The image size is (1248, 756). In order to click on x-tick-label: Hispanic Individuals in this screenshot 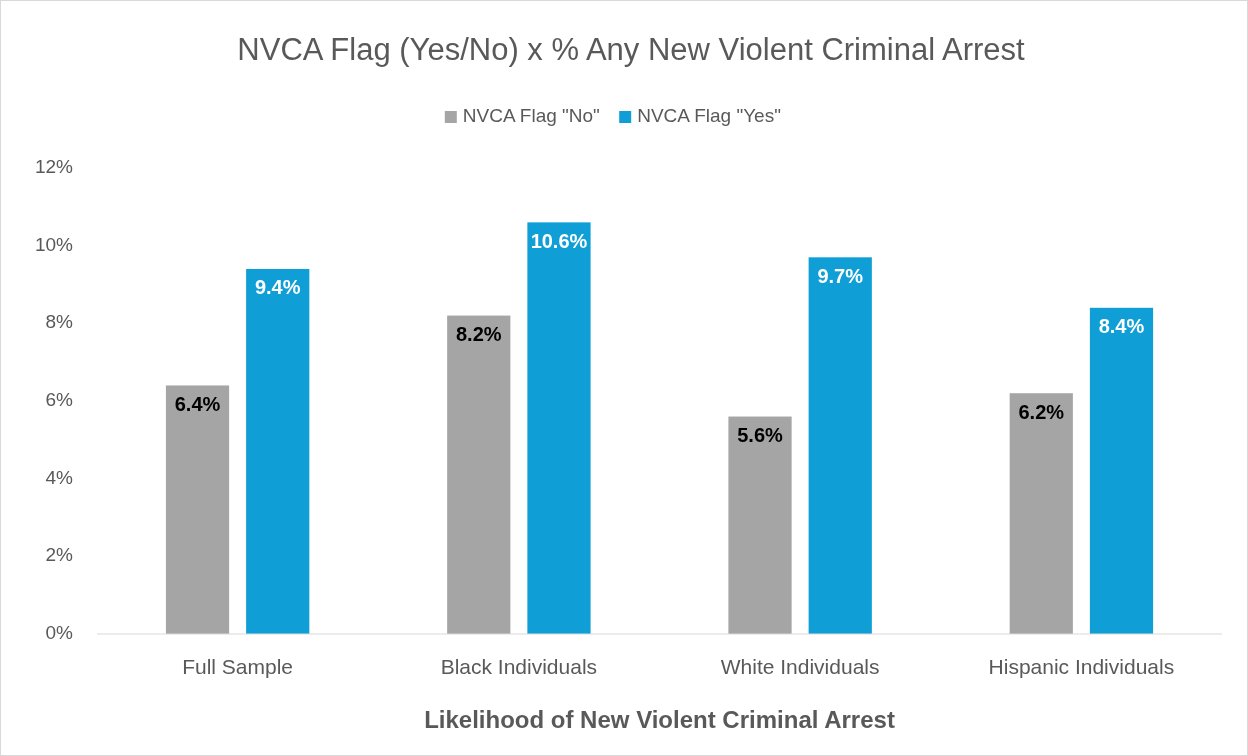, I will do `click(1081, 666)`.